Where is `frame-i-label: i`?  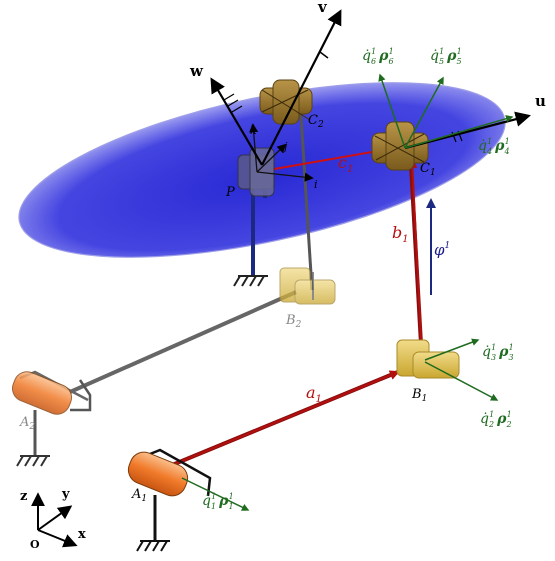 frame-i-label: i is located at coordinates (316, 184).